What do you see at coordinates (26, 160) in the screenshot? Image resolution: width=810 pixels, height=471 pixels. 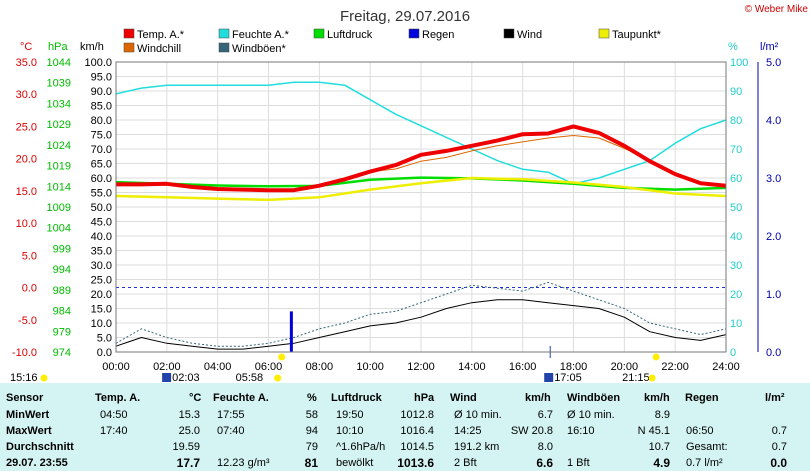 I see `temp-tick-label: 20.0` at bounding box center [26, 160].